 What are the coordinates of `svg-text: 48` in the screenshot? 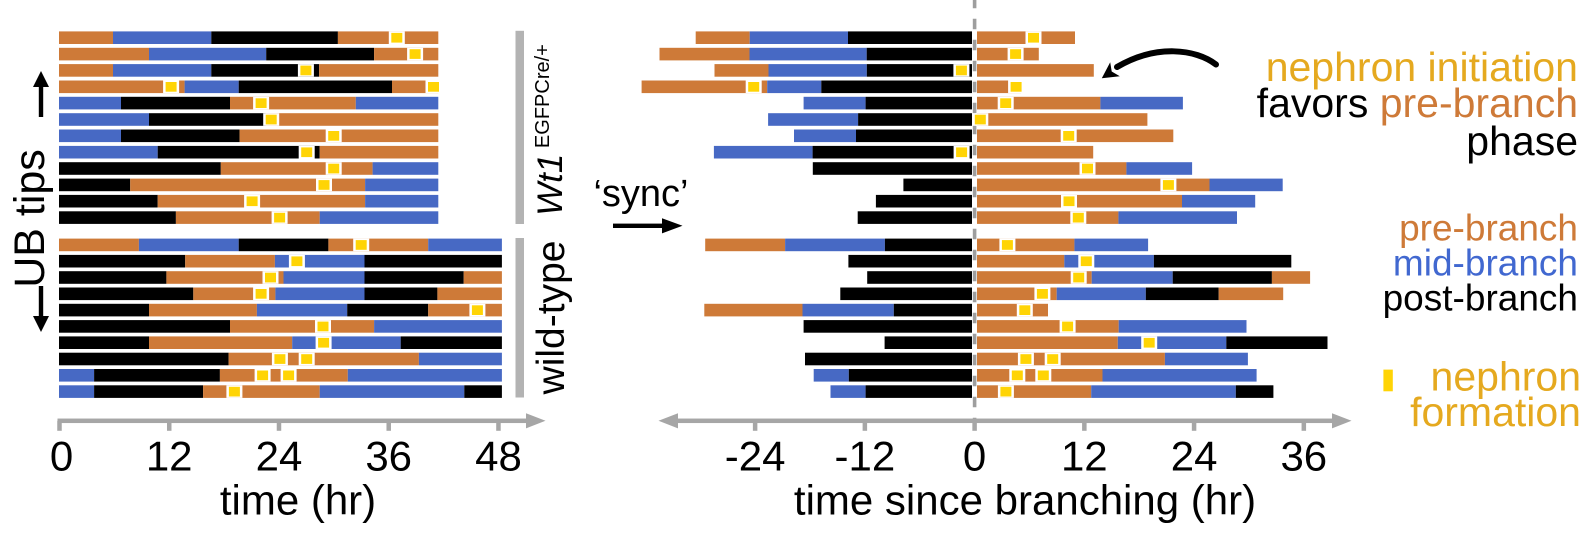 It's located at (498, 456).